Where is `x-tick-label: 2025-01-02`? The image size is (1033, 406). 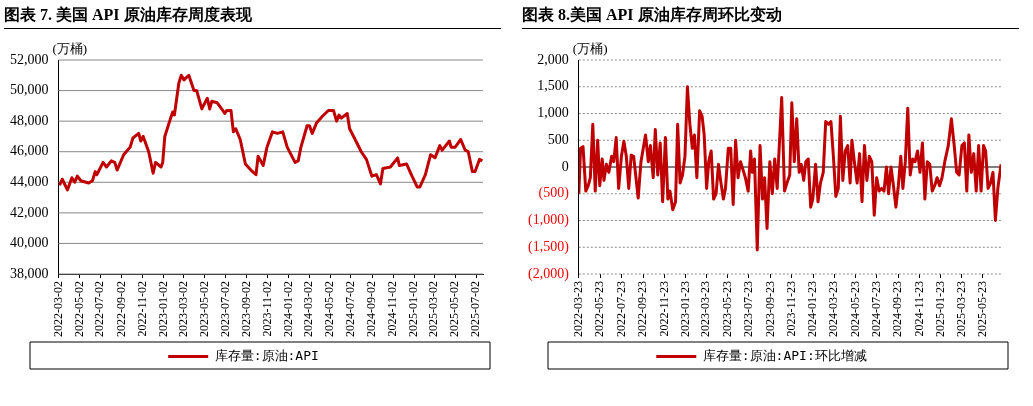
x-tick-label: 2025-01-02 is located at coordinates (413, 309).